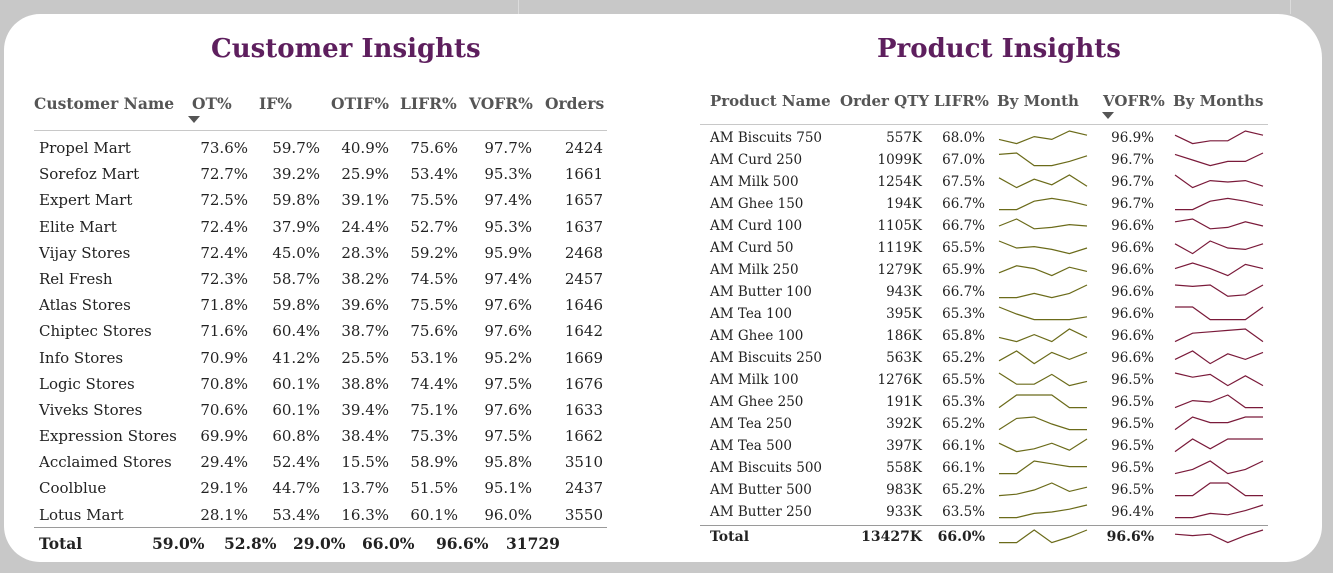 The image size is (1333, 573). What do you see at coordinates (320, 147) in the screenshot?
I see `table-row: Propel Mart 73.6% 59.7% 40.9% 75.6% 97.7% 2424` at bounding box center [320, 147].